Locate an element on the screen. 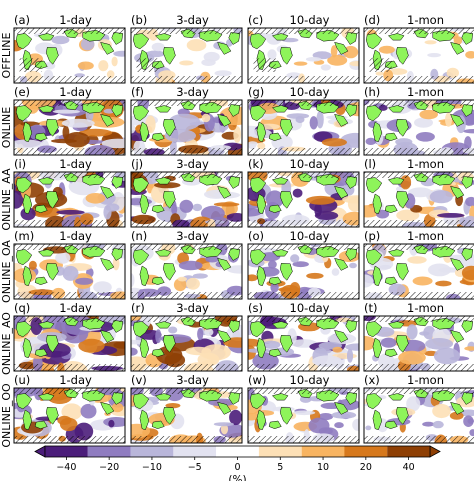 The image size is (474, 481). column-title: 1-mon is located at coordinates (425, 308).